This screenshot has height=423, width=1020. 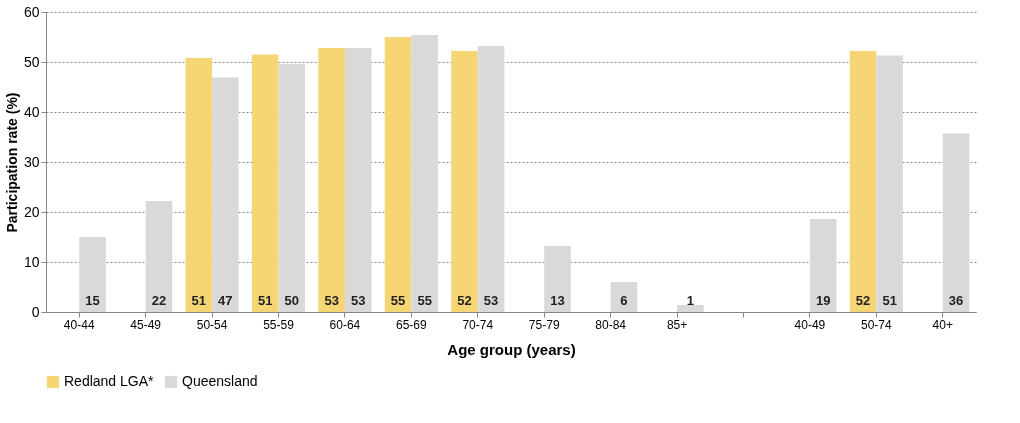 What do you see at coordinates (225, 300) in the screenshot?
I see `data-label: 47` at bounding box center [225, 300].